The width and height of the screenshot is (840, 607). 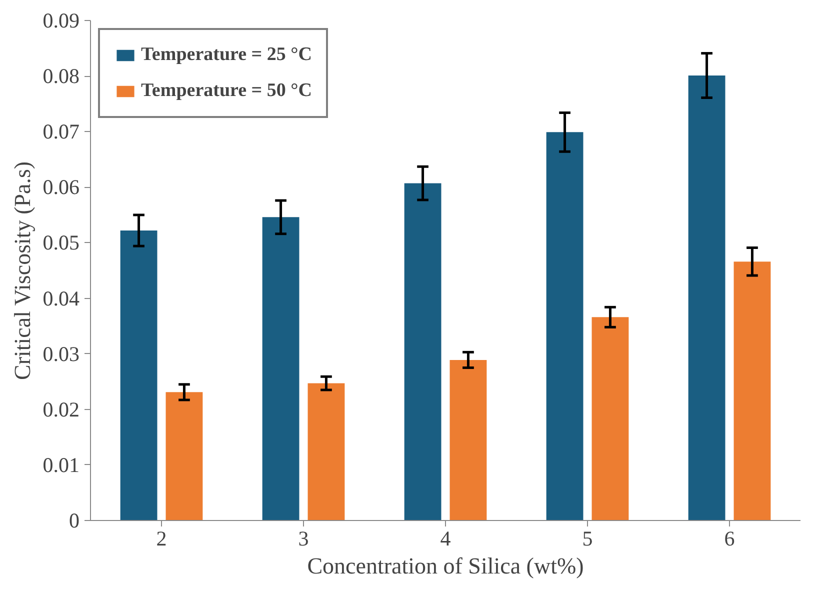 I want to click on x-tick-label: 2, so click(x=161, y=538).